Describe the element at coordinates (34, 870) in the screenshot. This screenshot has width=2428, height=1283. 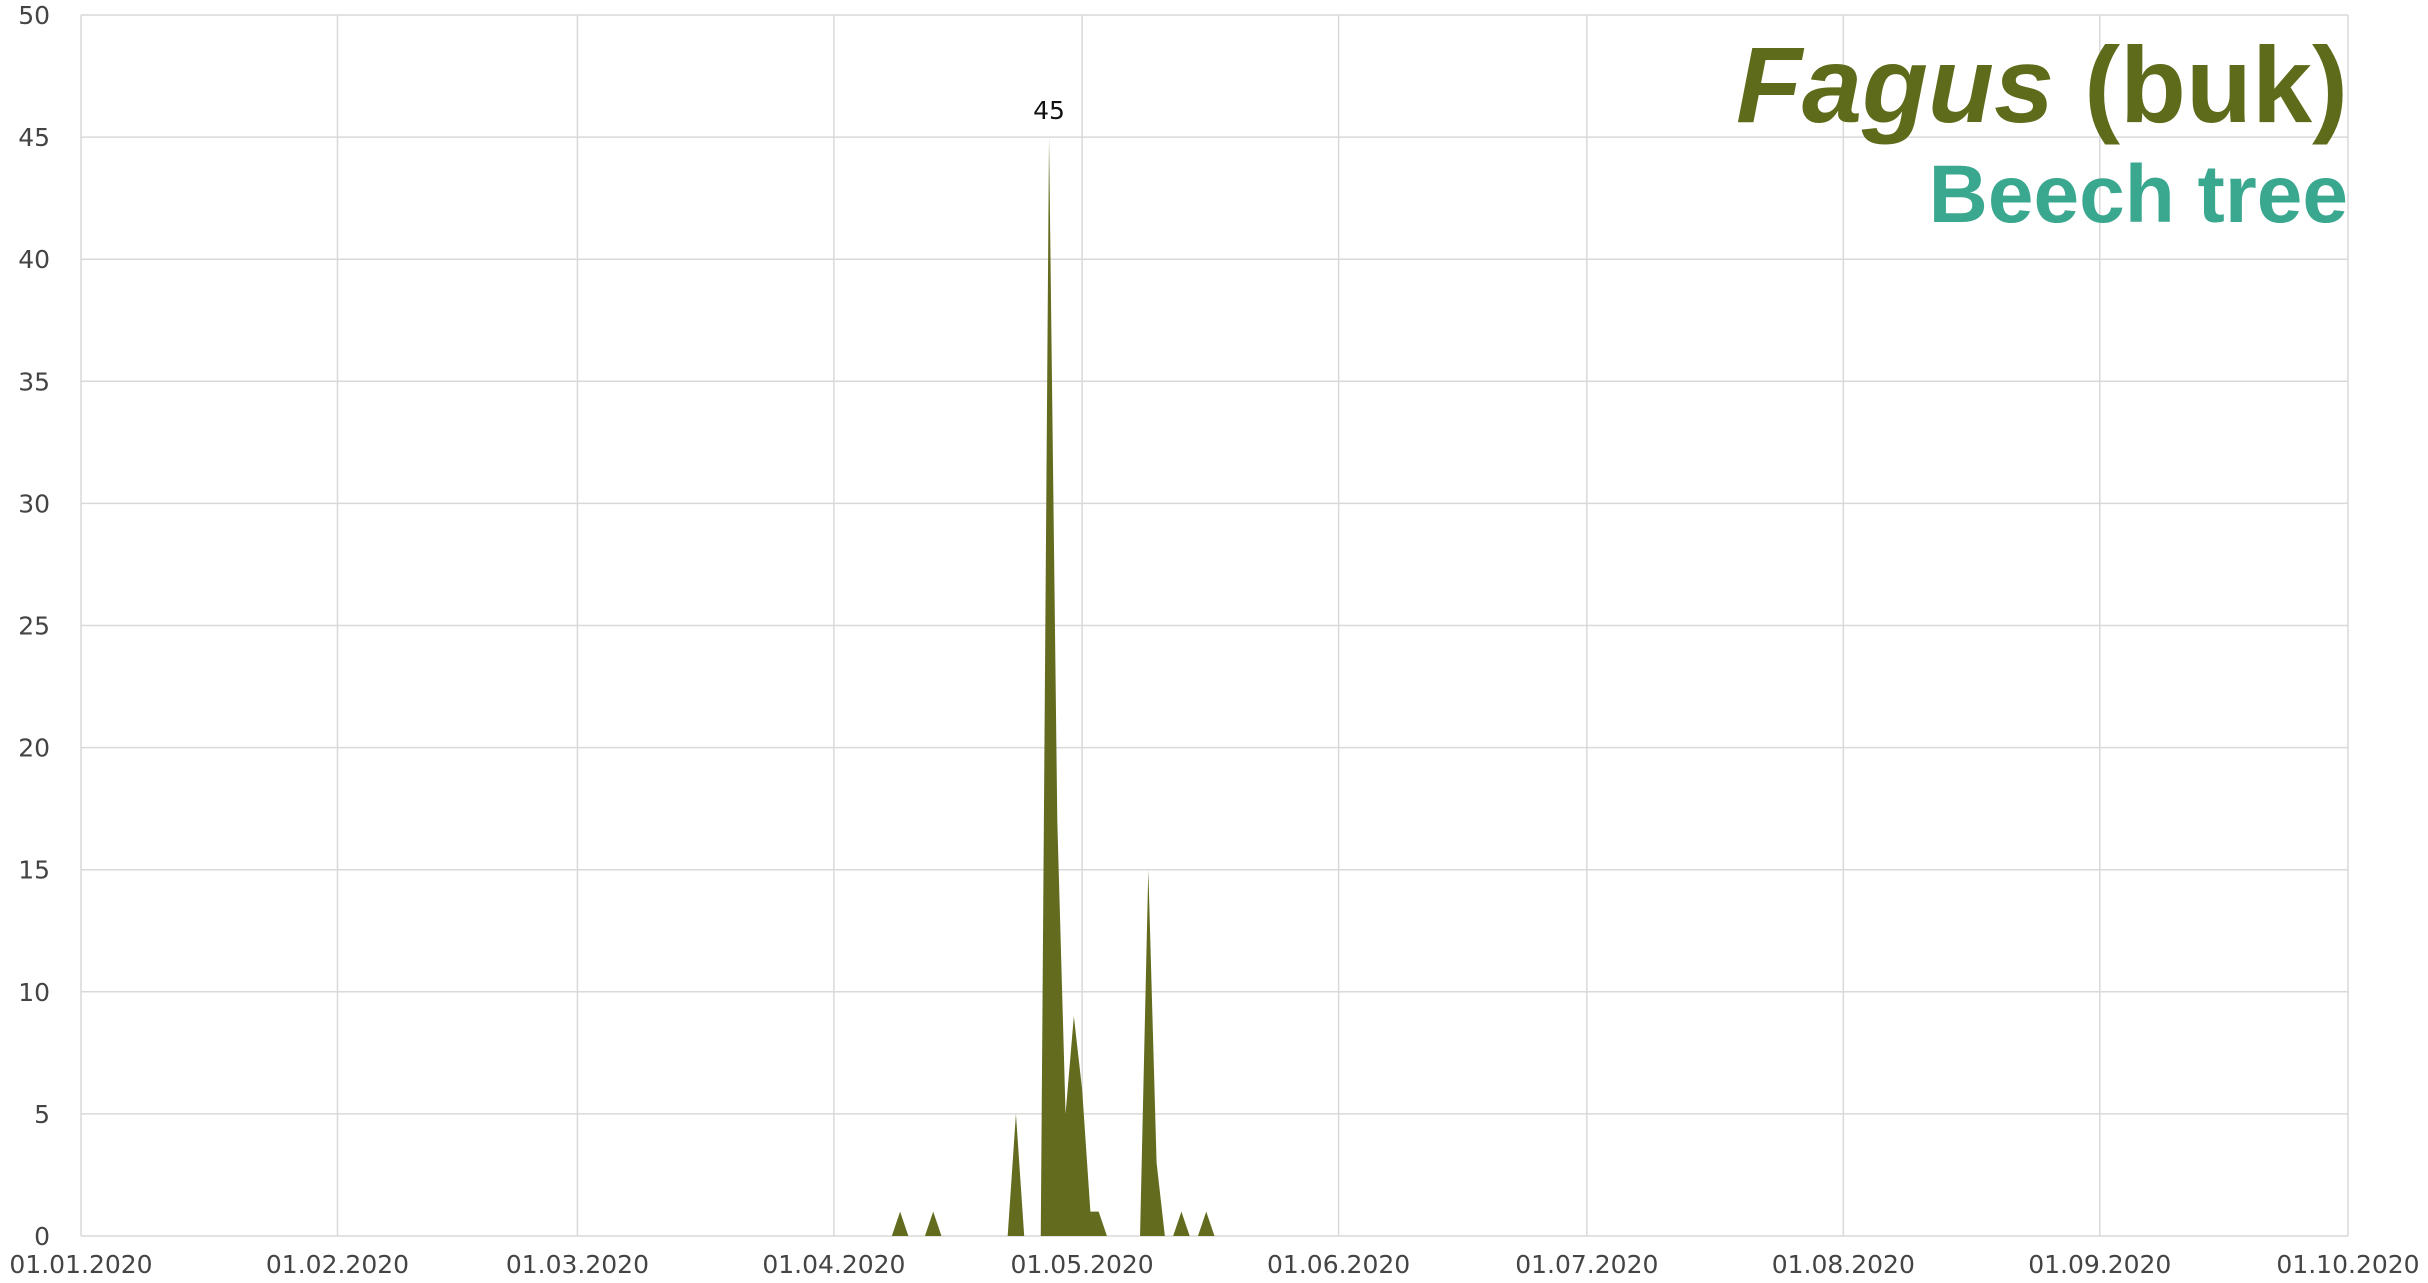
I see `y-tick-label: 15` at that location.